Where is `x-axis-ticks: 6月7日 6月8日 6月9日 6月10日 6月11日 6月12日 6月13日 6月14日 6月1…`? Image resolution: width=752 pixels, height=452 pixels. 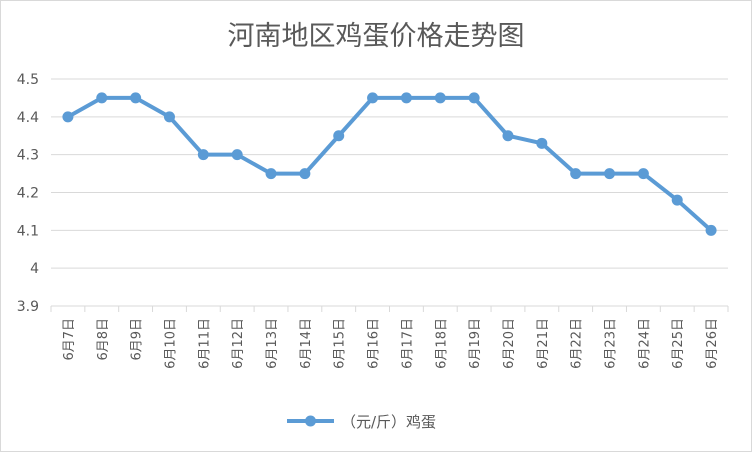 x-axis-ticks: 6月7日 6月8日 6月9日 6月10日 6月11日 6月12日 6月13日 6月14日 6月1… is located at coordinates (389, 337).